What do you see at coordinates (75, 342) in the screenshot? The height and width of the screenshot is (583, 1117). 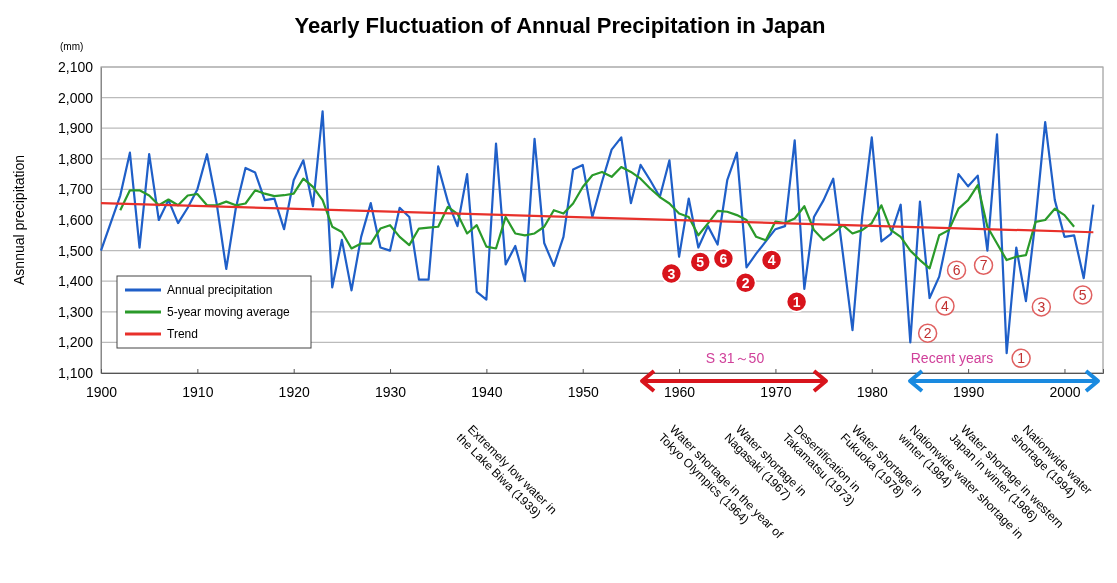 I see `y-tick-label: 1,200` at bounding box center [75, 342].